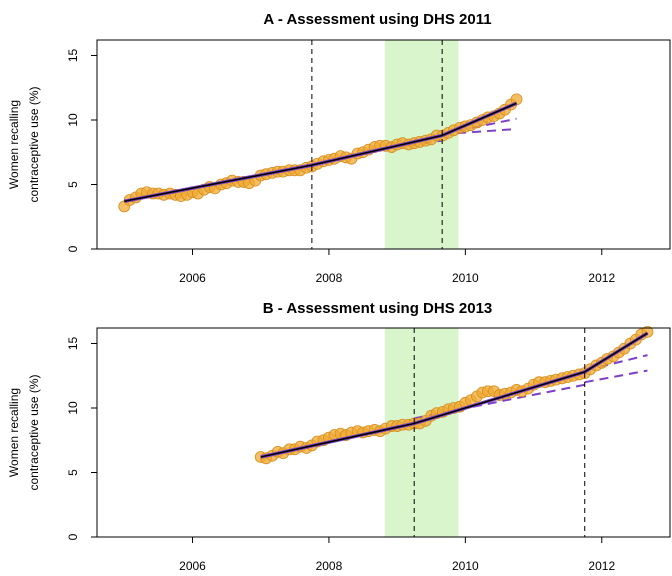 The image size is (672, 576). Describe the element at coordinates (377, 19) in the screenshot. I see `chart-title: A - Assessment using DHS 2011` at that location.